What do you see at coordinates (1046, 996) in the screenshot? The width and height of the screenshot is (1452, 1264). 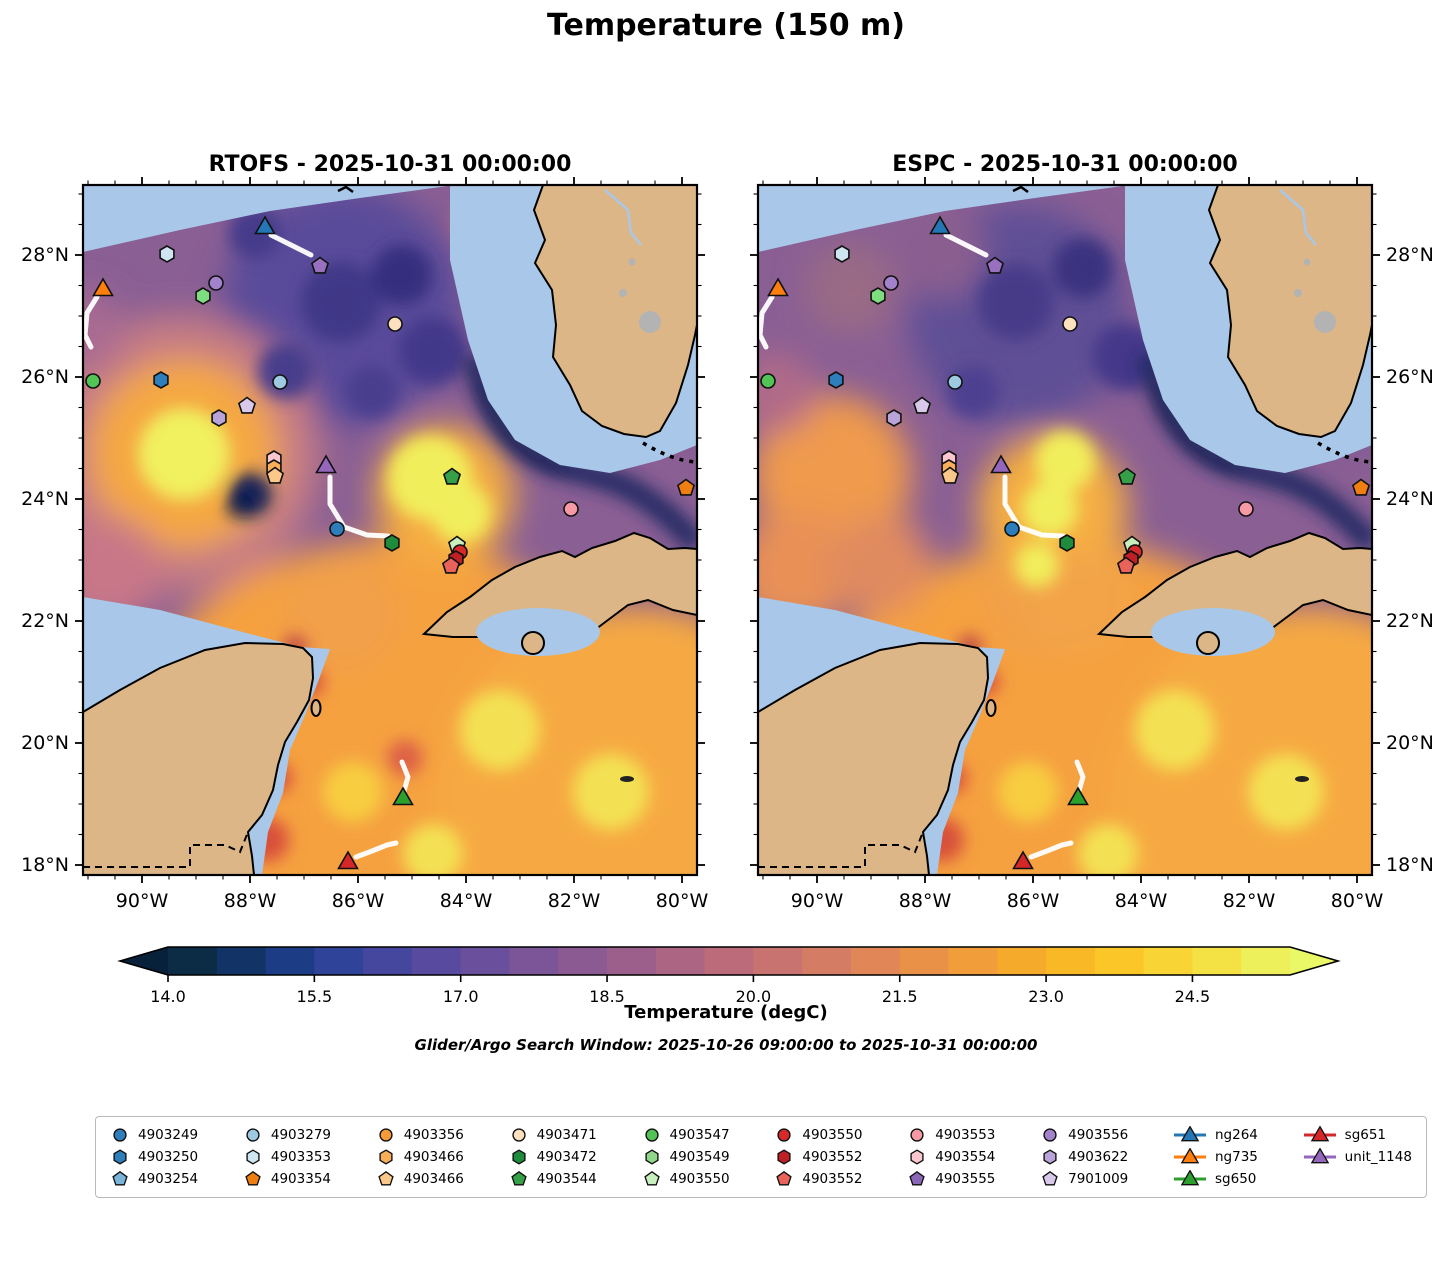 I see `colorbar-tick-label: 23.0` at bounding box center [1046, 996].